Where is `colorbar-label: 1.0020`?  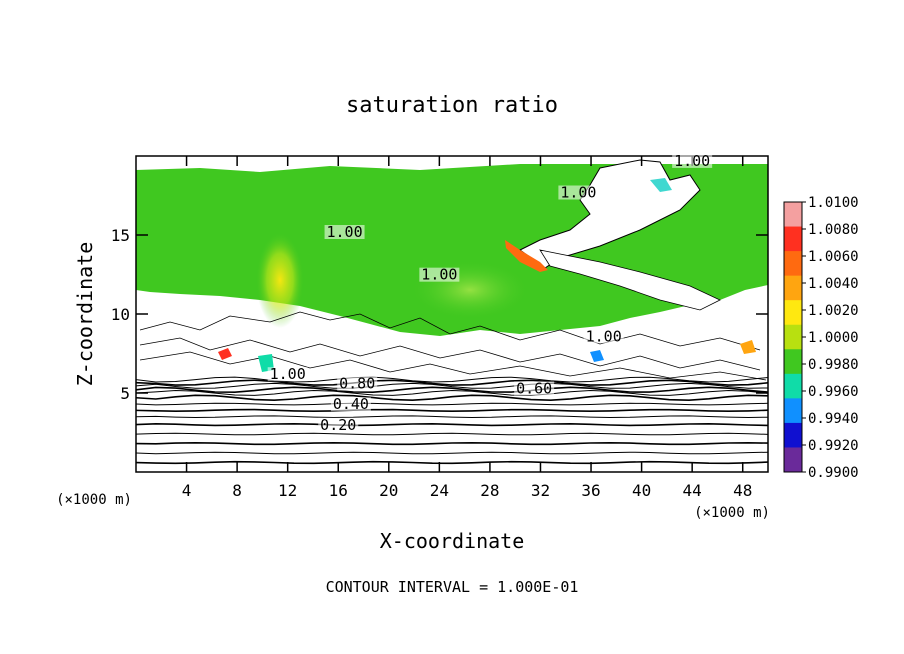
colorbar-label: 1.0020 is located at coordinates (833, 311).